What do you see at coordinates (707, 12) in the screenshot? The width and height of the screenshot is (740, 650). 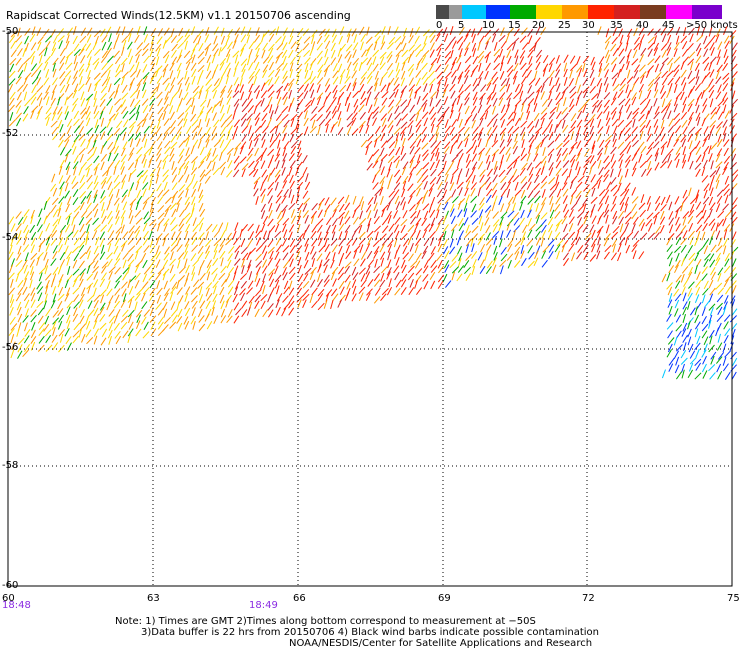 I see `scale-swatch` at bounding box center [707, 12].